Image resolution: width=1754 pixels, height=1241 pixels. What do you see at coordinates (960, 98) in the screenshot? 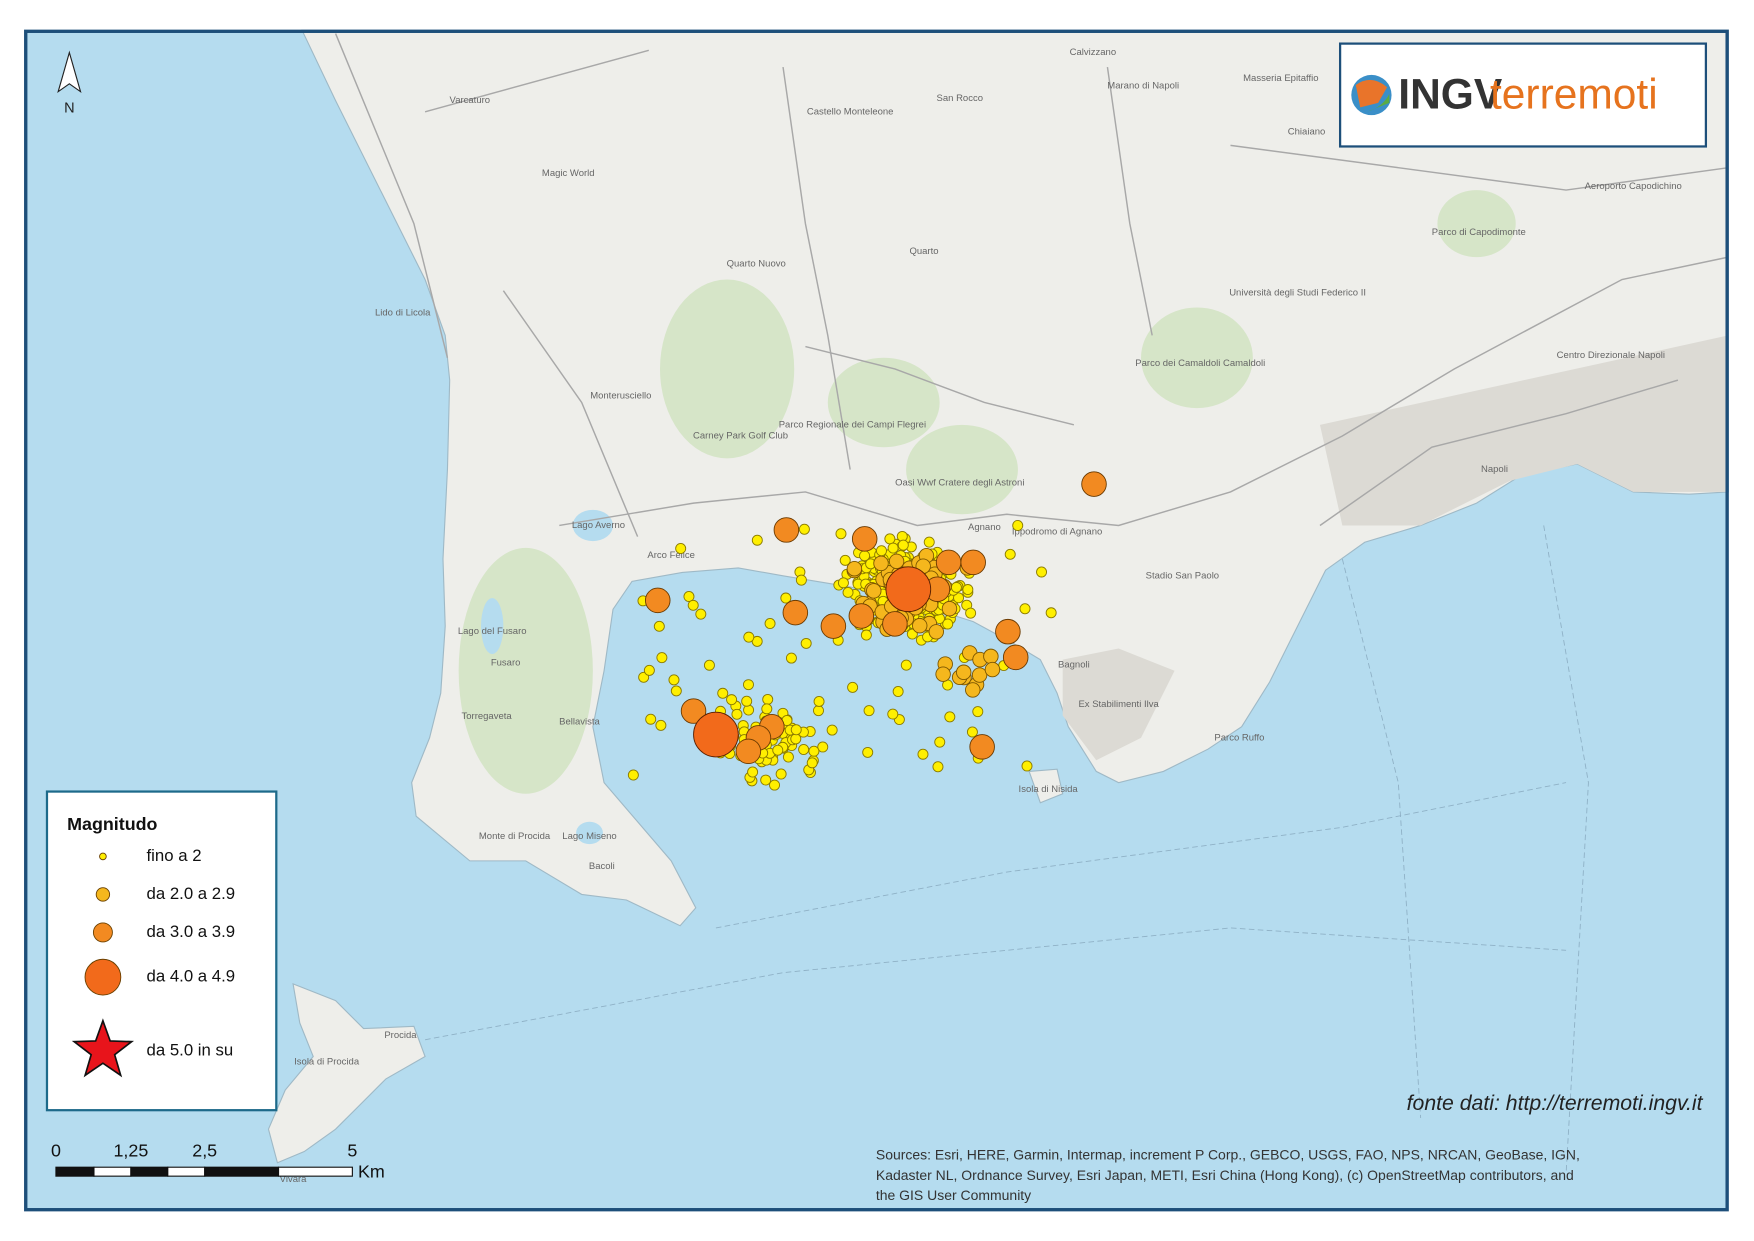
I see `place-label: San Rocco` at bounding box center [960, 98].